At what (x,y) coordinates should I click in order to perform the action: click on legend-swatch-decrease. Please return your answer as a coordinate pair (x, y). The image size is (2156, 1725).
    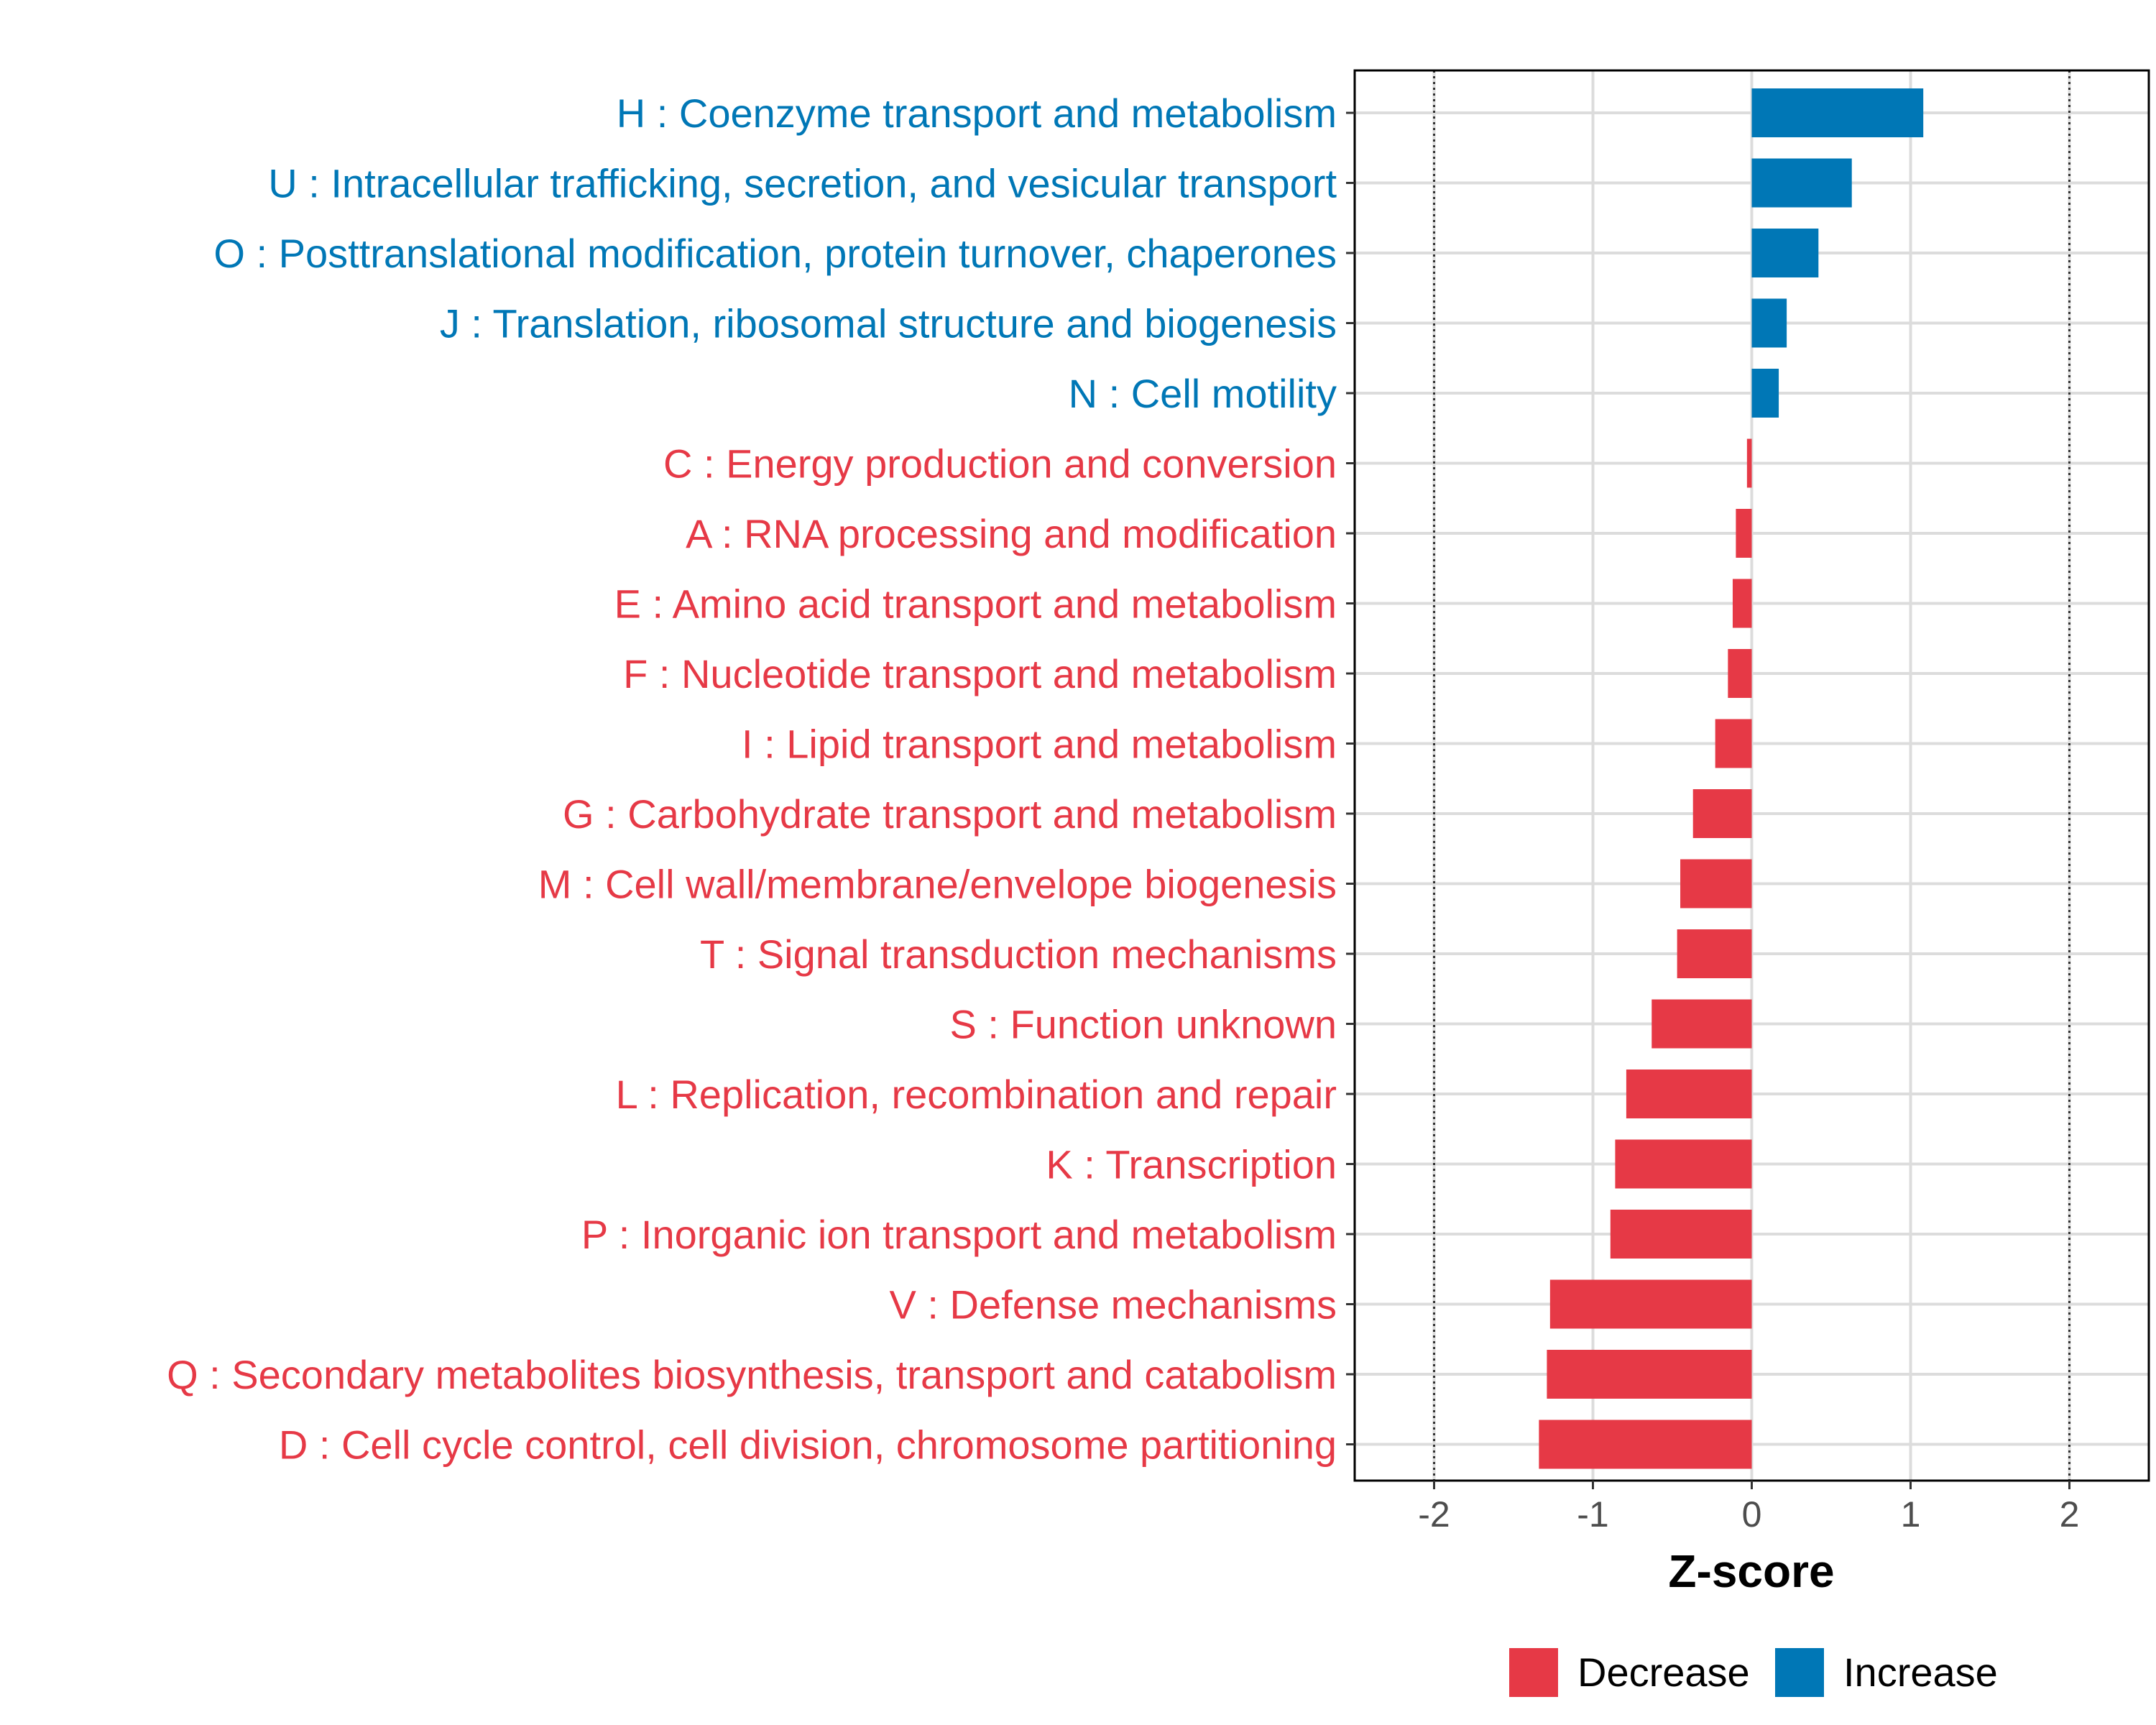
    Looking at the image, I should click on (1533, 1672).